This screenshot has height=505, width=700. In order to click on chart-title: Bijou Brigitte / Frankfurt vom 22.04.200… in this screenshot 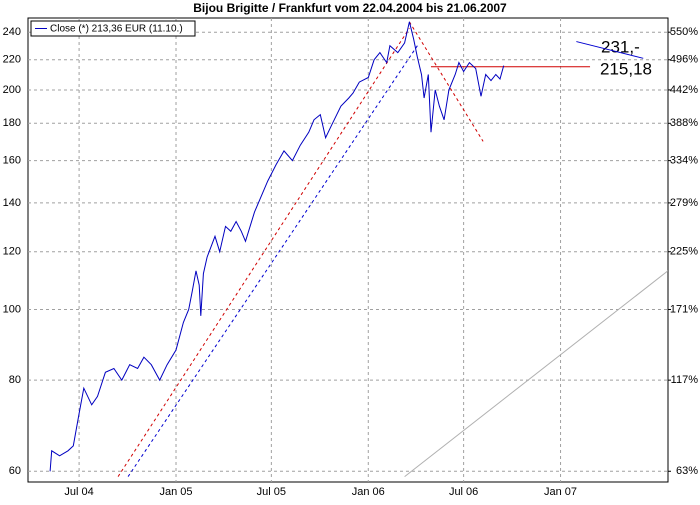, I will do `click(350, 8)`.